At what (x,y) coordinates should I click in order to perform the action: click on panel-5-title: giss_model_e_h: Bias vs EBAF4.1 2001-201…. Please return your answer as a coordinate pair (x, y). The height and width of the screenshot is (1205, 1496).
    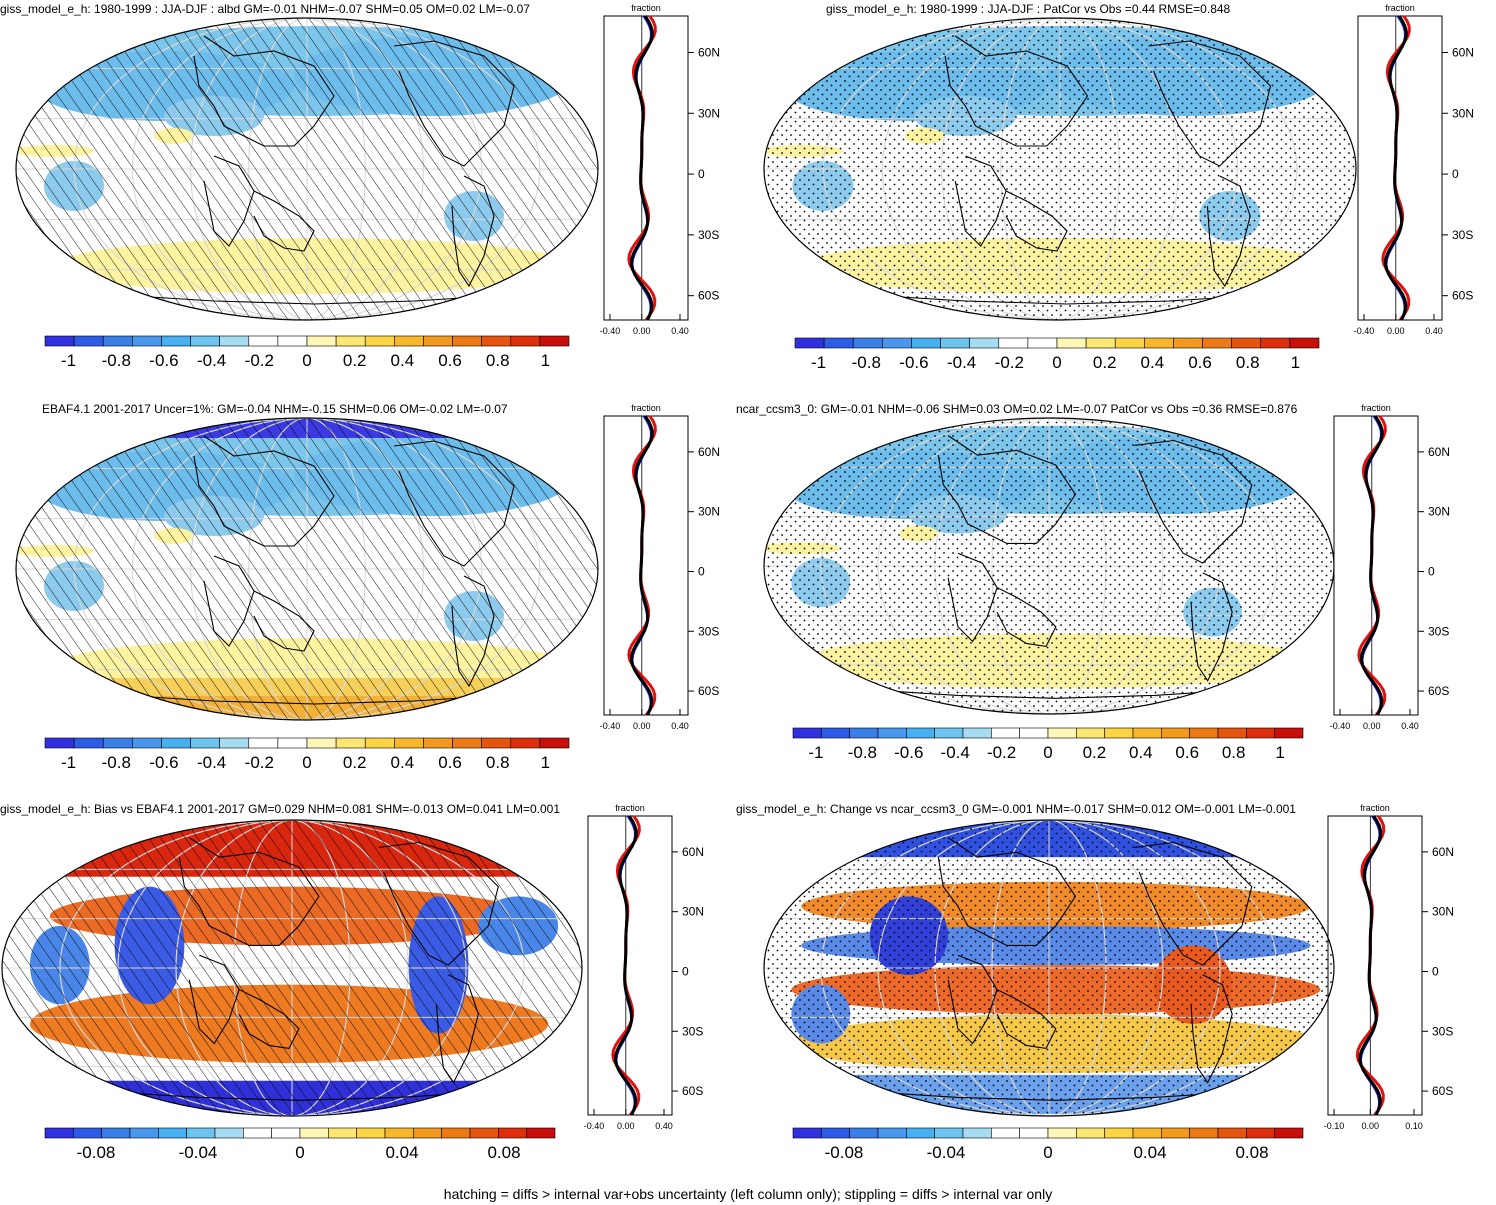
    Looking at the image, I should click on (280, 809).